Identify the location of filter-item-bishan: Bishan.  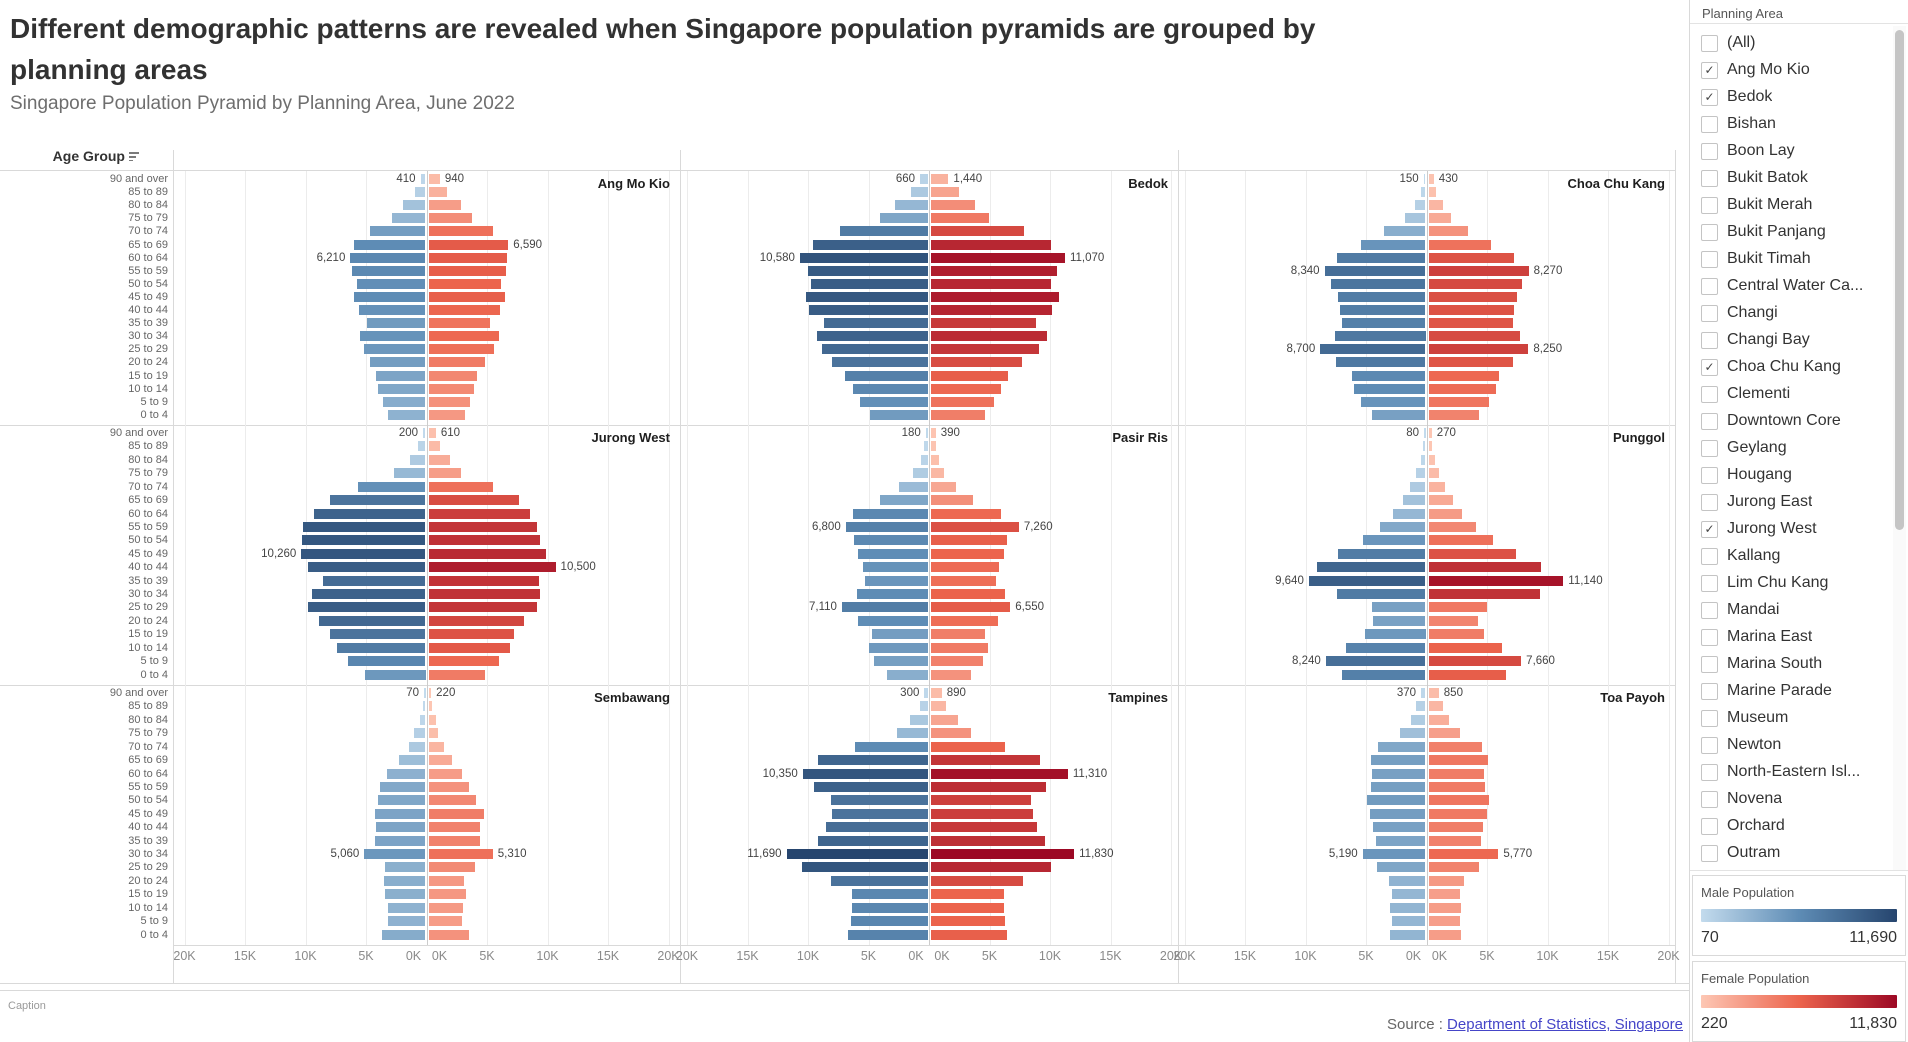
(1796, 124).